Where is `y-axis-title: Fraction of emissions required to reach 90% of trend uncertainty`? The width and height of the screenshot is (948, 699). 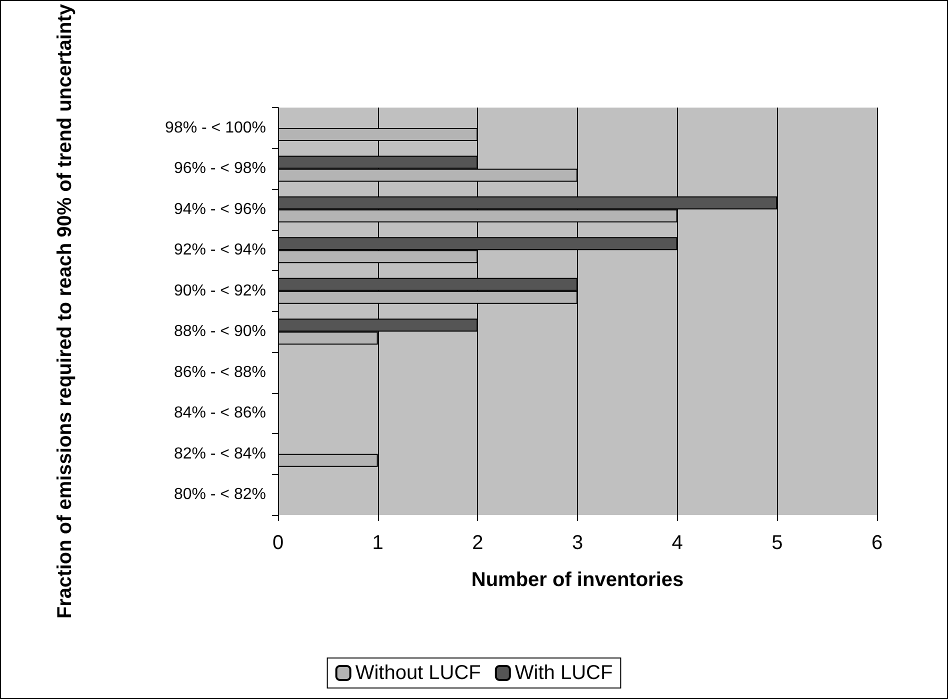
y-axis-title: Fraction of emissions required to reach 90% of trend uncertainty is located at coordinates (65, 311).